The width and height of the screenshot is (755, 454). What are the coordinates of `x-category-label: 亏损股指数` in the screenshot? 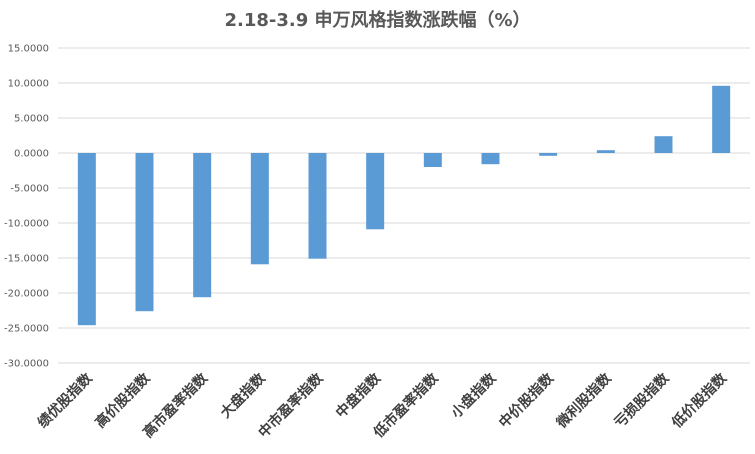 It's located at (642, 400).